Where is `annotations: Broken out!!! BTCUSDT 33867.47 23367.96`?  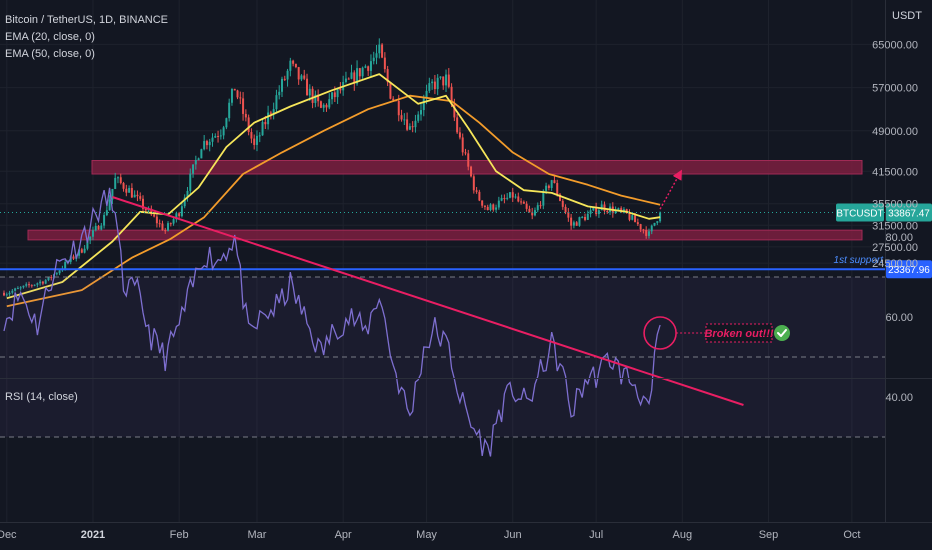
annotations: Broken out!!! BTCUSDT 33867.47 23367.96 is located at coordinates (787, 276).